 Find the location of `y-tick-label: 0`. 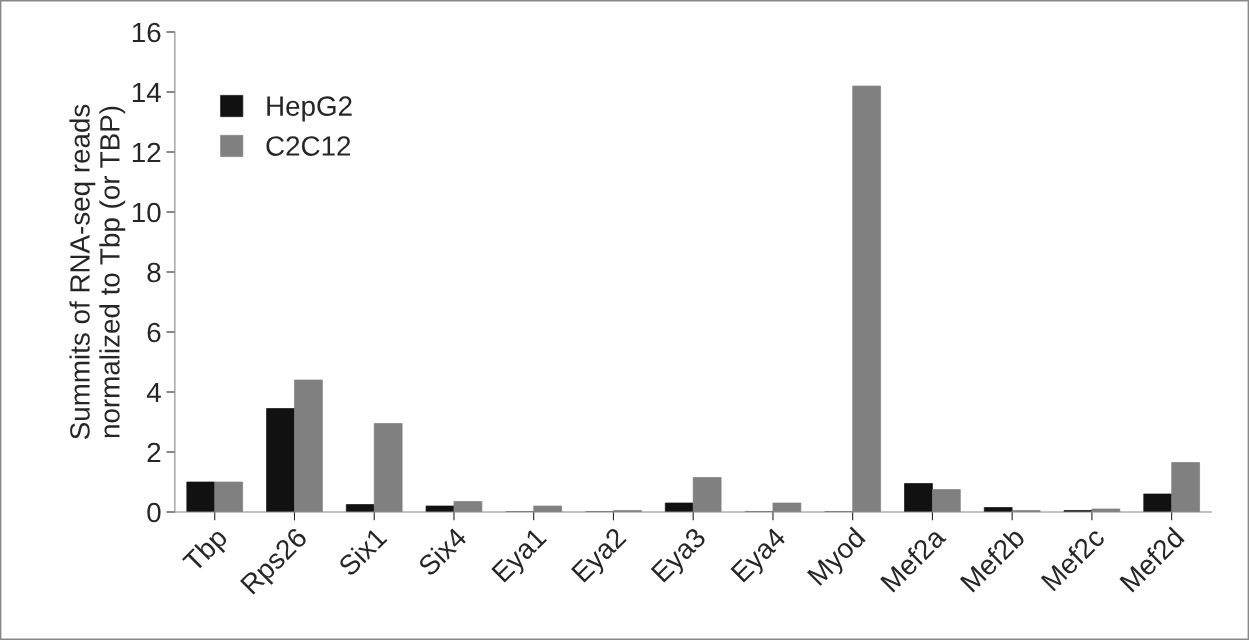

y-tick-label: 0 is located at coordinates (154, 512).